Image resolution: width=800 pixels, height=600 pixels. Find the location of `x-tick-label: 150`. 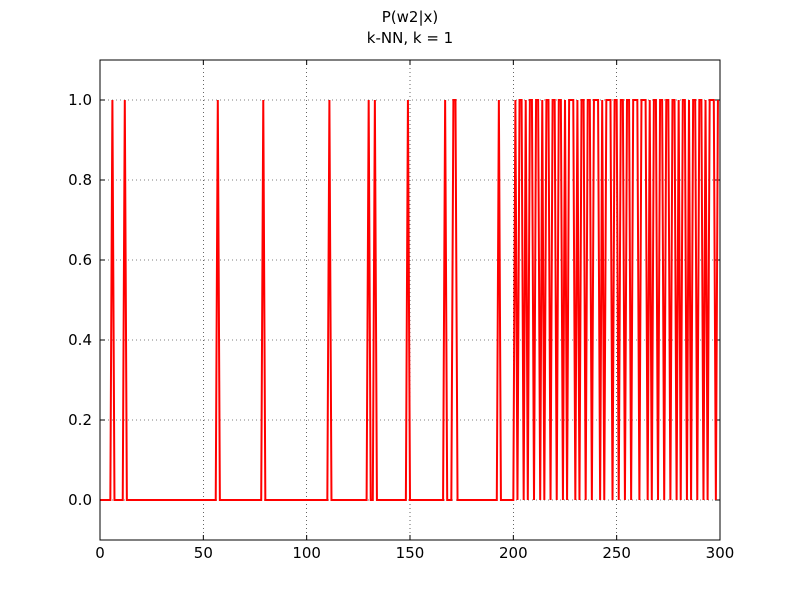

x-tick-label: 150 is located at coordinates (410, 553).